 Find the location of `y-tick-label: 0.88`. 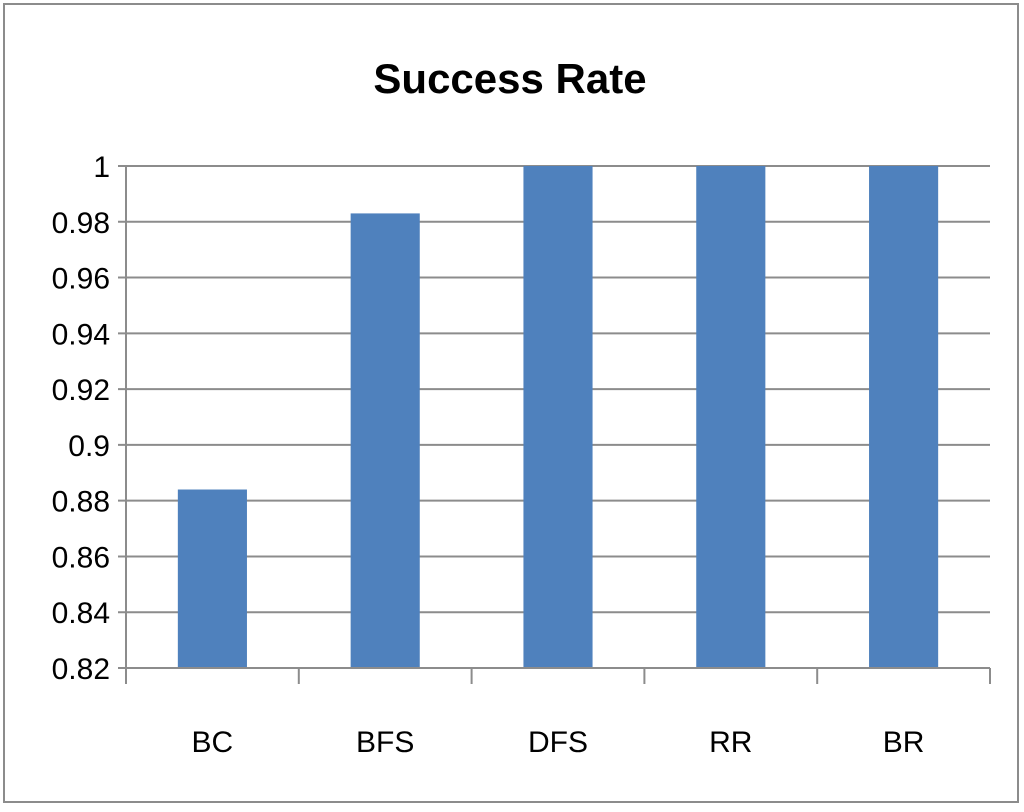

y-tick-label: 0.88 is located at coordinates (81, 502).